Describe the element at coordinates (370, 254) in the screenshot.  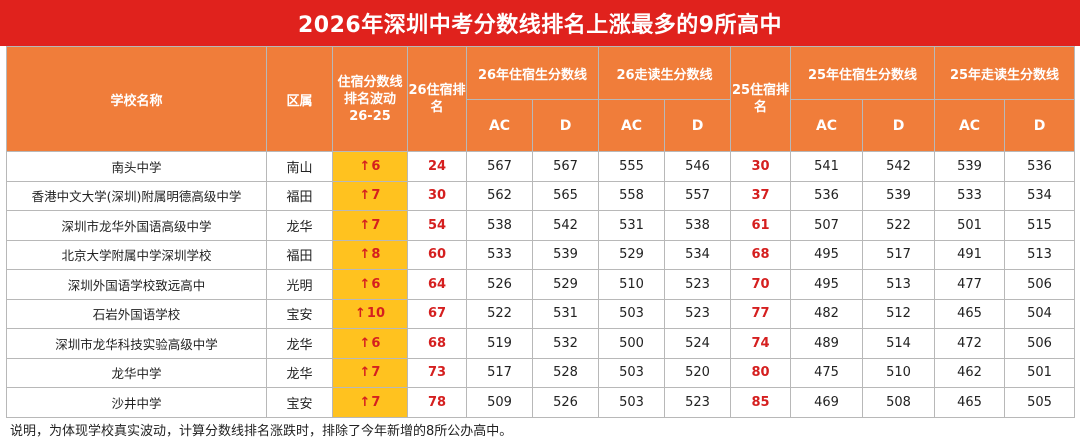
I see `fluctuation-cell: ↑8` at that location.